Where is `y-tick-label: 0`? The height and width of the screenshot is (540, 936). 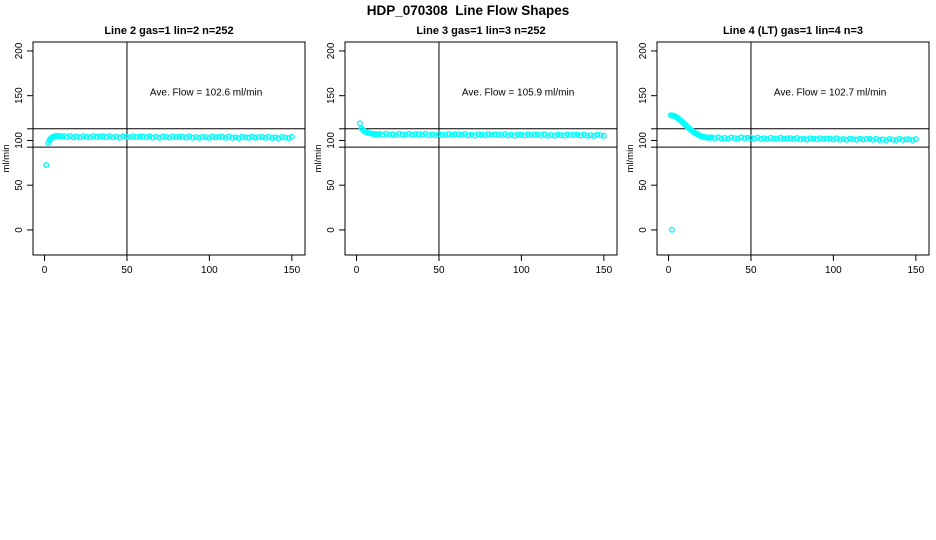 y-tick-label: 0 is located at coordinates (331, 230).